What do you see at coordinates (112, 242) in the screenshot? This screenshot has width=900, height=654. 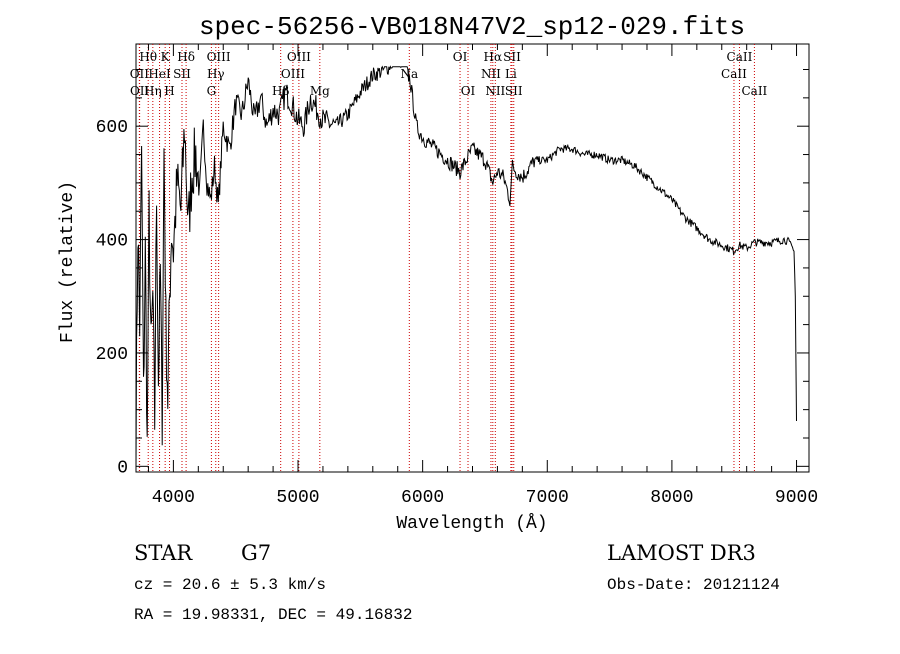 I see `y-tick-label: 400` at bounding box center [112, 242].